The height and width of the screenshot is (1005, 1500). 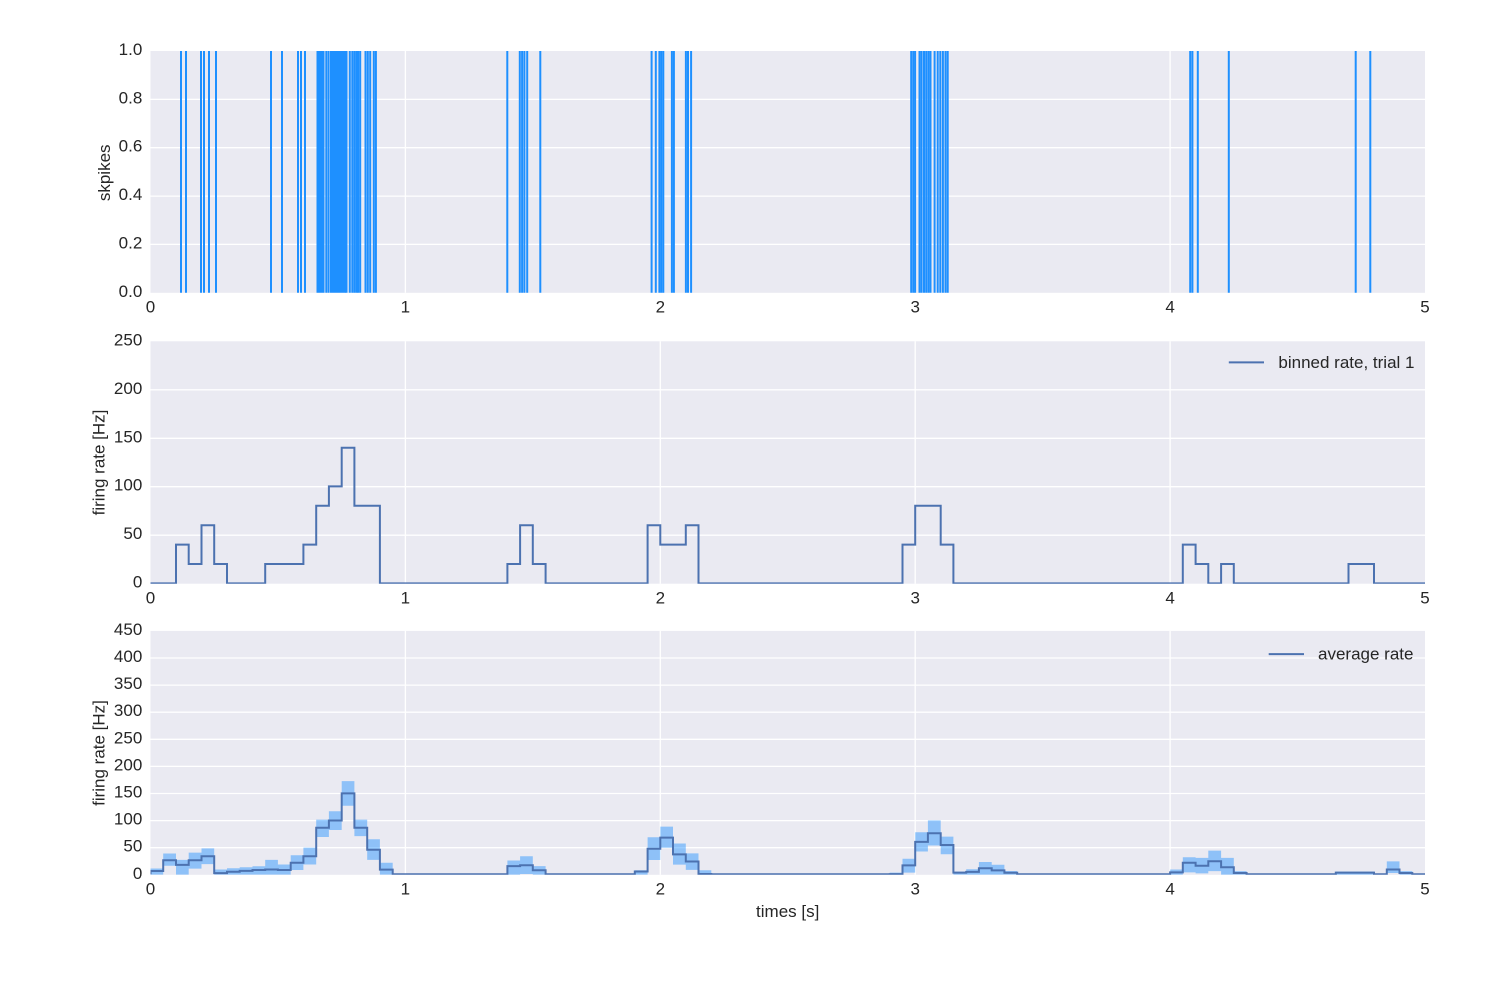 I want to click on svg-text: 0.2, so click(x=131, y=242).